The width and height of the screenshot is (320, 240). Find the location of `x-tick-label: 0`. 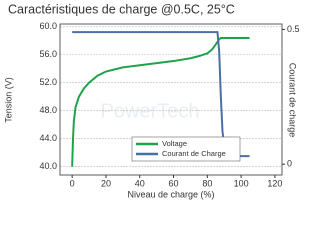

x-tick-label: 0 is located at coordinates (72, 183).